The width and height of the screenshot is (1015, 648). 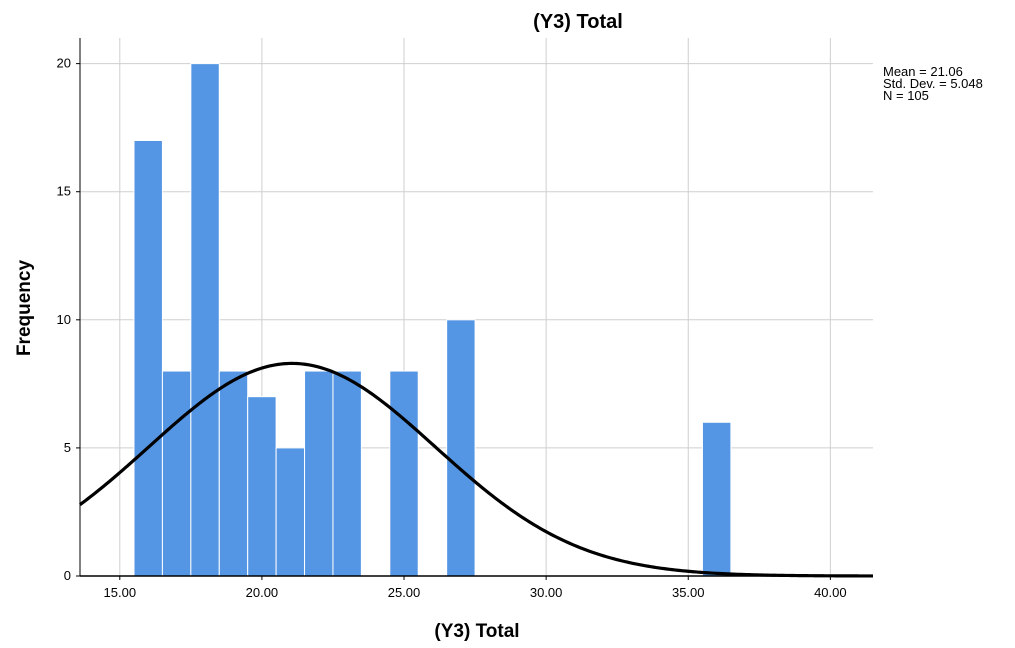 What do you see at coordinates (67, 447) in the screenshot?
I see `y-tick-label: 5` at bounding box center [67, 447].